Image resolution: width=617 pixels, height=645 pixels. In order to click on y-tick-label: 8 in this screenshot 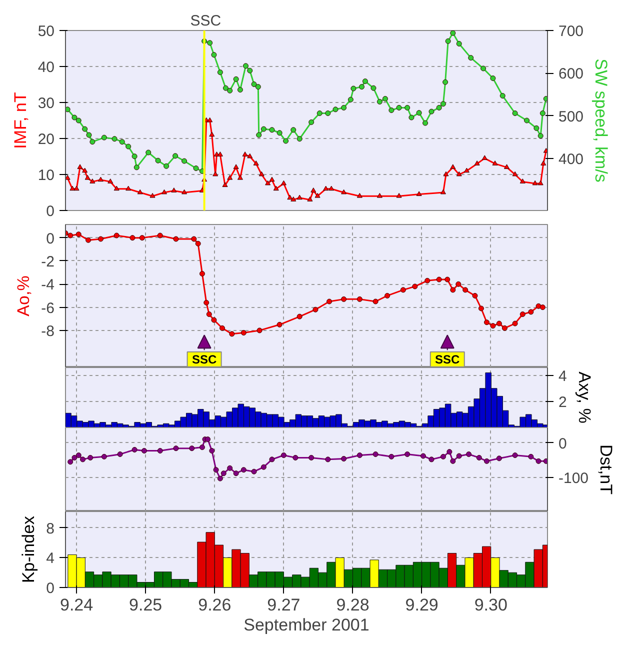, I will do `click(50, 529)`.